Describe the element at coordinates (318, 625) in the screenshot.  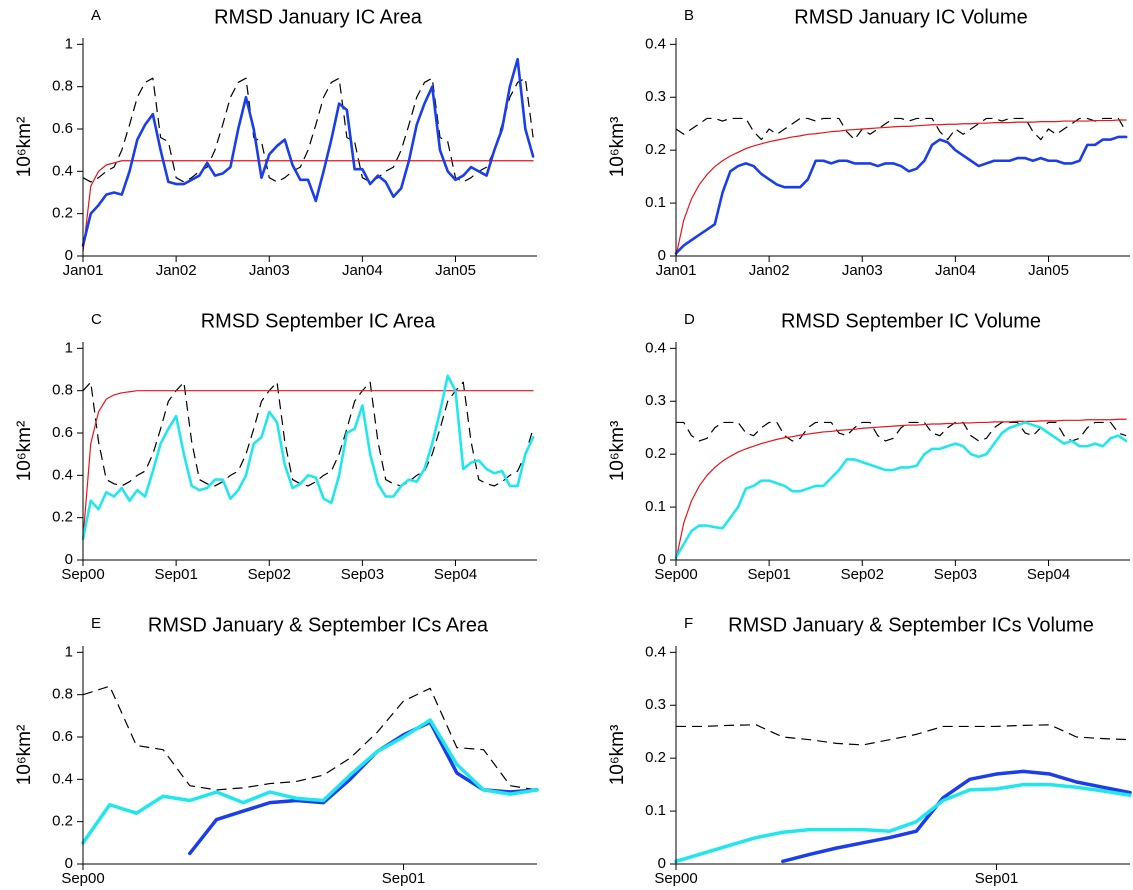
I see `chart-title: RMSD January & September ICs Area` at that location.